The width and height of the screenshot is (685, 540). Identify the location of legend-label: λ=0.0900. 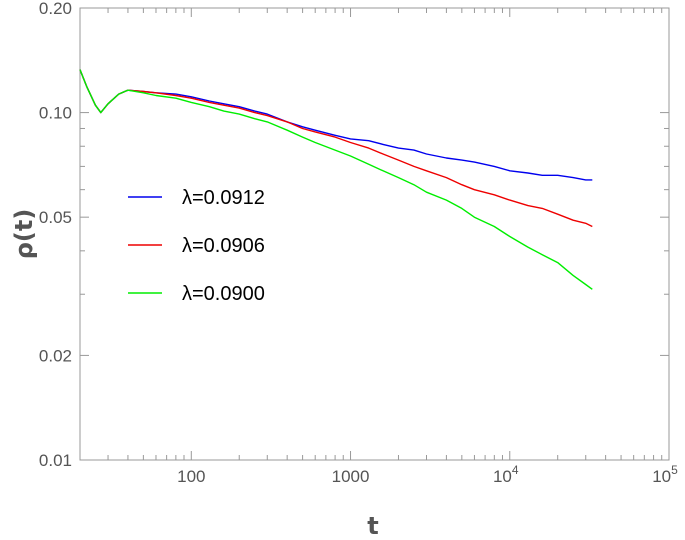
(223, 294).